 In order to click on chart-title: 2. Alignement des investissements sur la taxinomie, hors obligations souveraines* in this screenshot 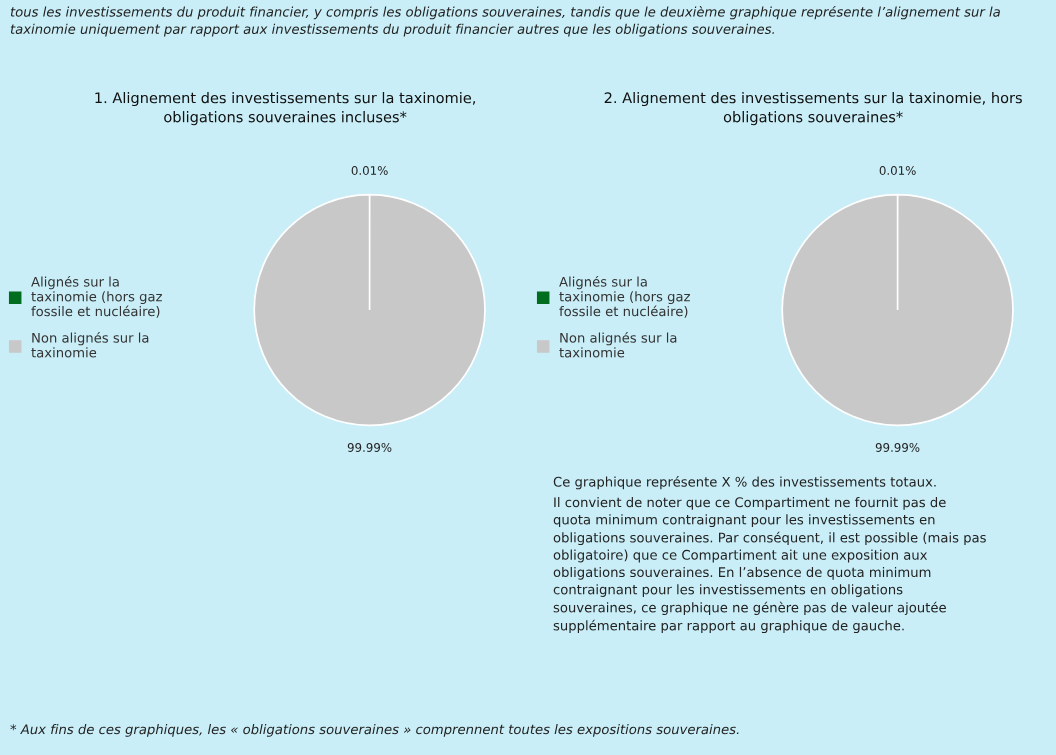, I will do `click(813, 109)`.